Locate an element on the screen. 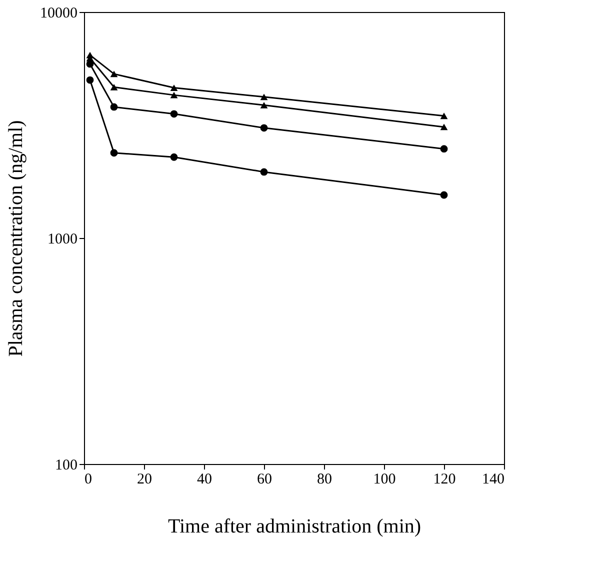 The image size is (604, 572). x-axis-title: Time after administration (min) is located at coordinates (295, 527).